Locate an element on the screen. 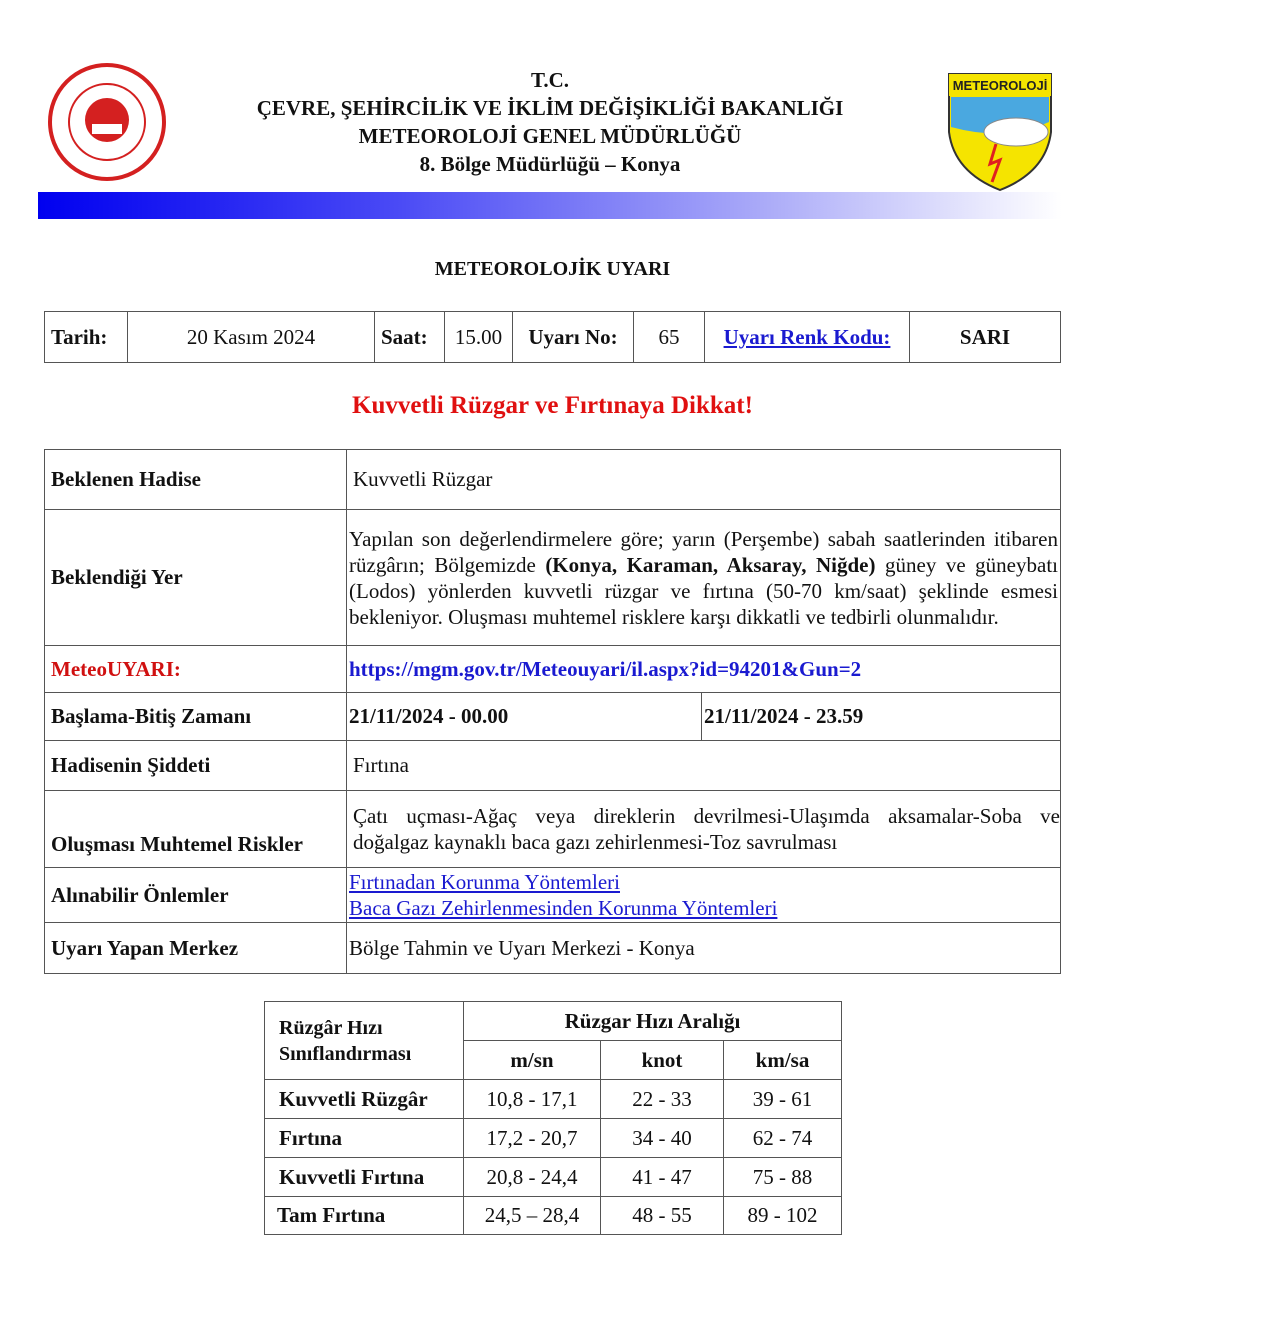 This screenshot has width=1280, height=1328. end-time: 21/11/2024 - 23.59 is located at coordinates (881, 716).